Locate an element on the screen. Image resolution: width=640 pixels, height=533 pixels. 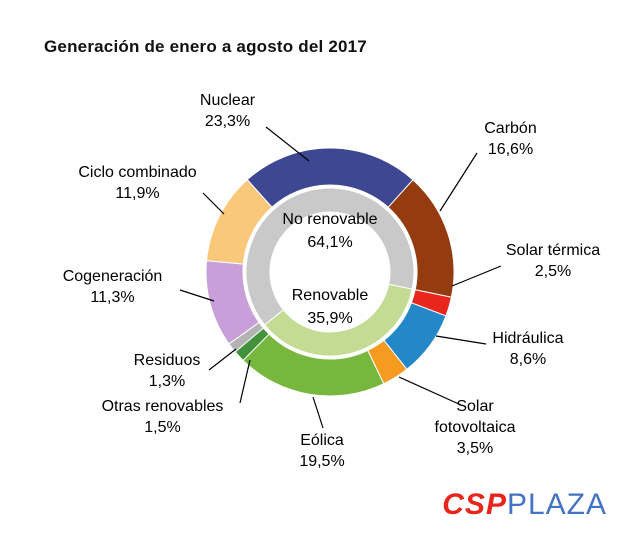
segment-name: Carbón is located at coordinates (510, 128).